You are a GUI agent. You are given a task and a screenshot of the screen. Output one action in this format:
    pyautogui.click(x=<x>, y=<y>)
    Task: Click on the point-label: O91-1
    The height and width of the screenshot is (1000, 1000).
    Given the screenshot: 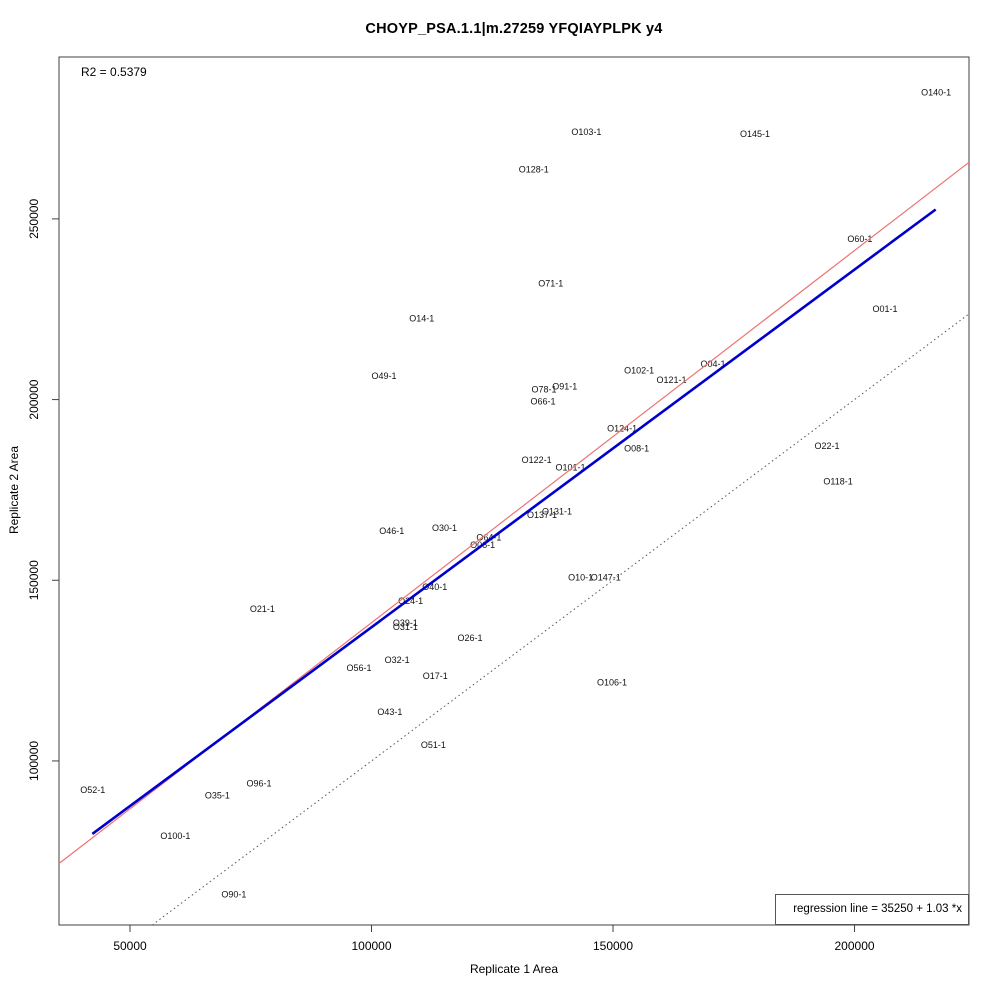 What is the action you would take?
    pyautogui.click(x=564, y=387)
    